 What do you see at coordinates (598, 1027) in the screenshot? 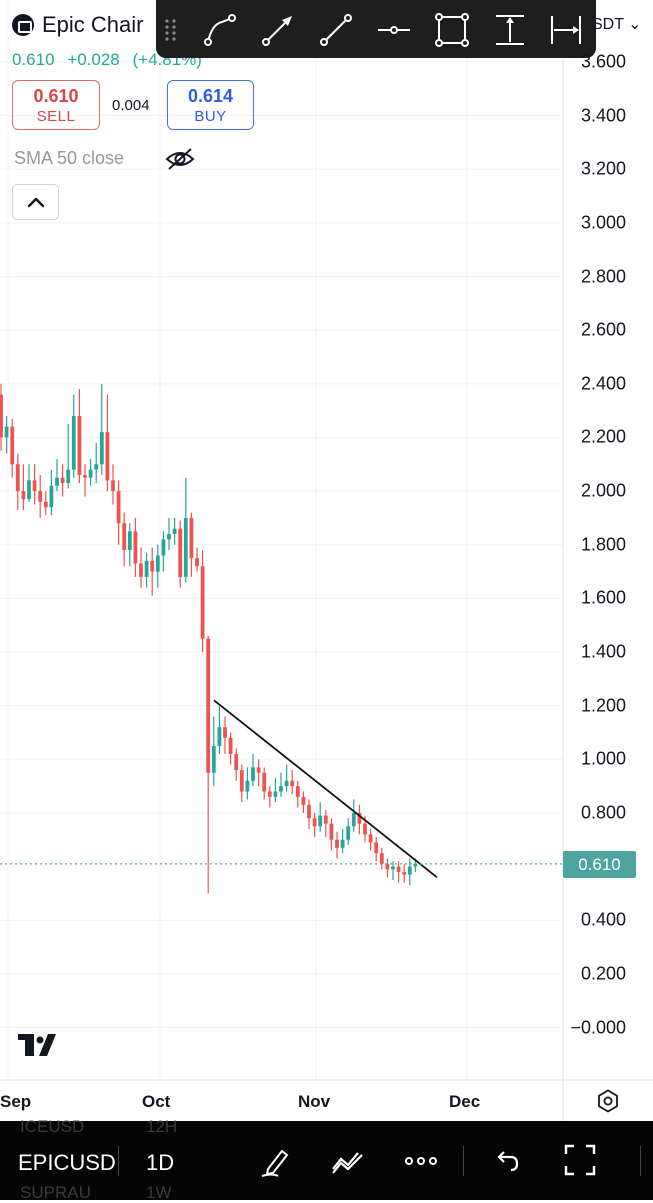
I see `price-axis-label: −0.000` at bounding box center [598, 1027].